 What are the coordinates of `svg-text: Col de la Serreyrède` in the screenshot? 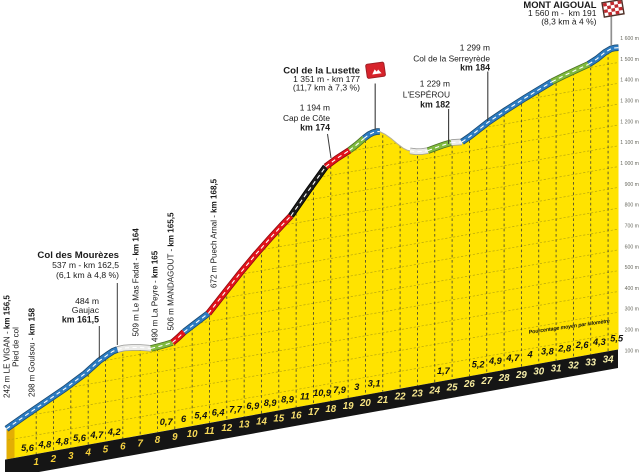 It's located at (451, 58).